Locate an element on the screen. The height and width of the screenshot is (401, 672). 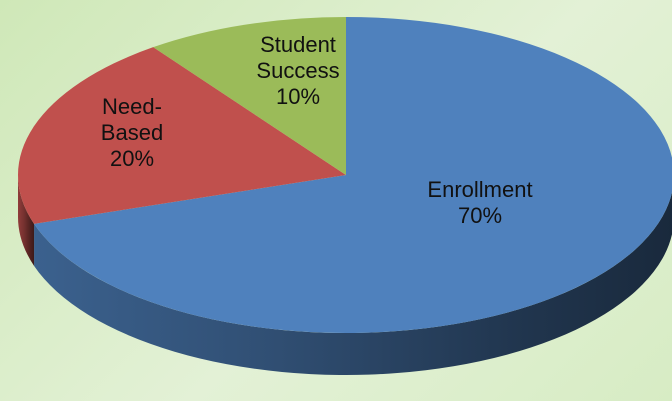
slice-label-student-success: Student Success 10% is located at coordinates (297, 70).